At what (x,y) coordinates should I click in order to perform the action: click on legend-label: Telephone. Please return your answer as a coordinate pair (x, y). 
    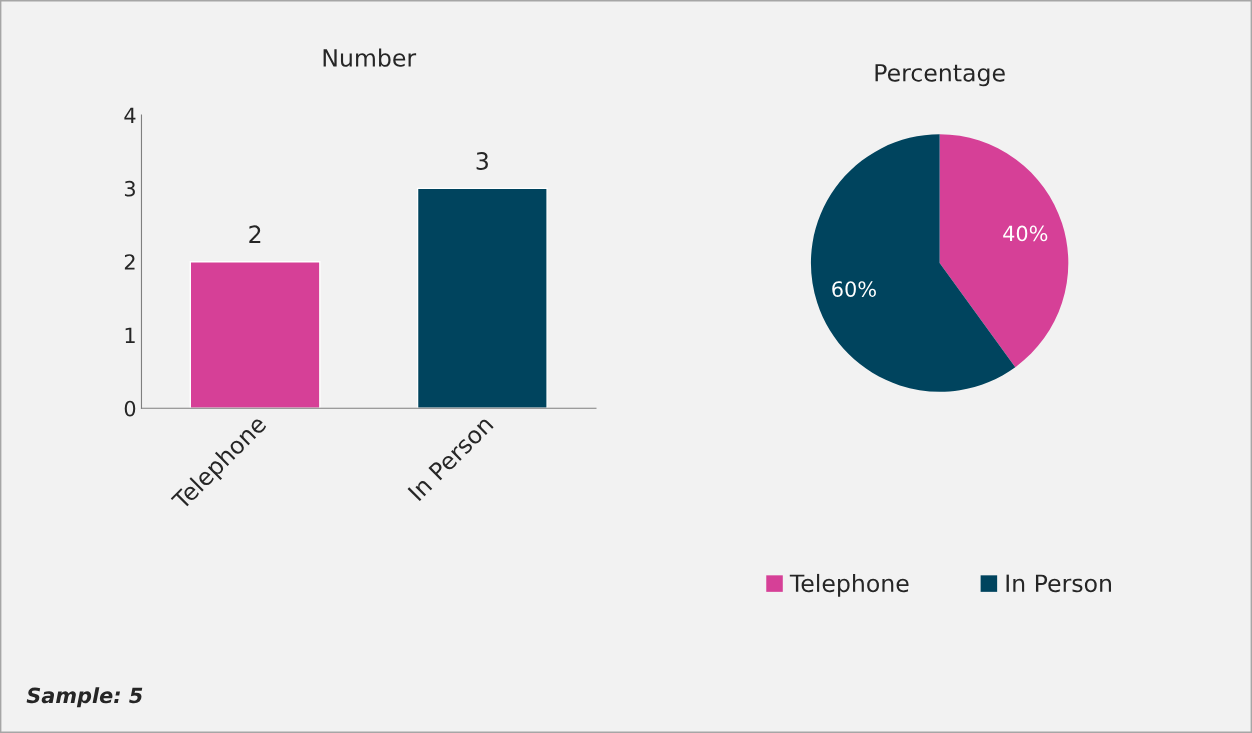
    Looking at the image, I should click on (849, 585).